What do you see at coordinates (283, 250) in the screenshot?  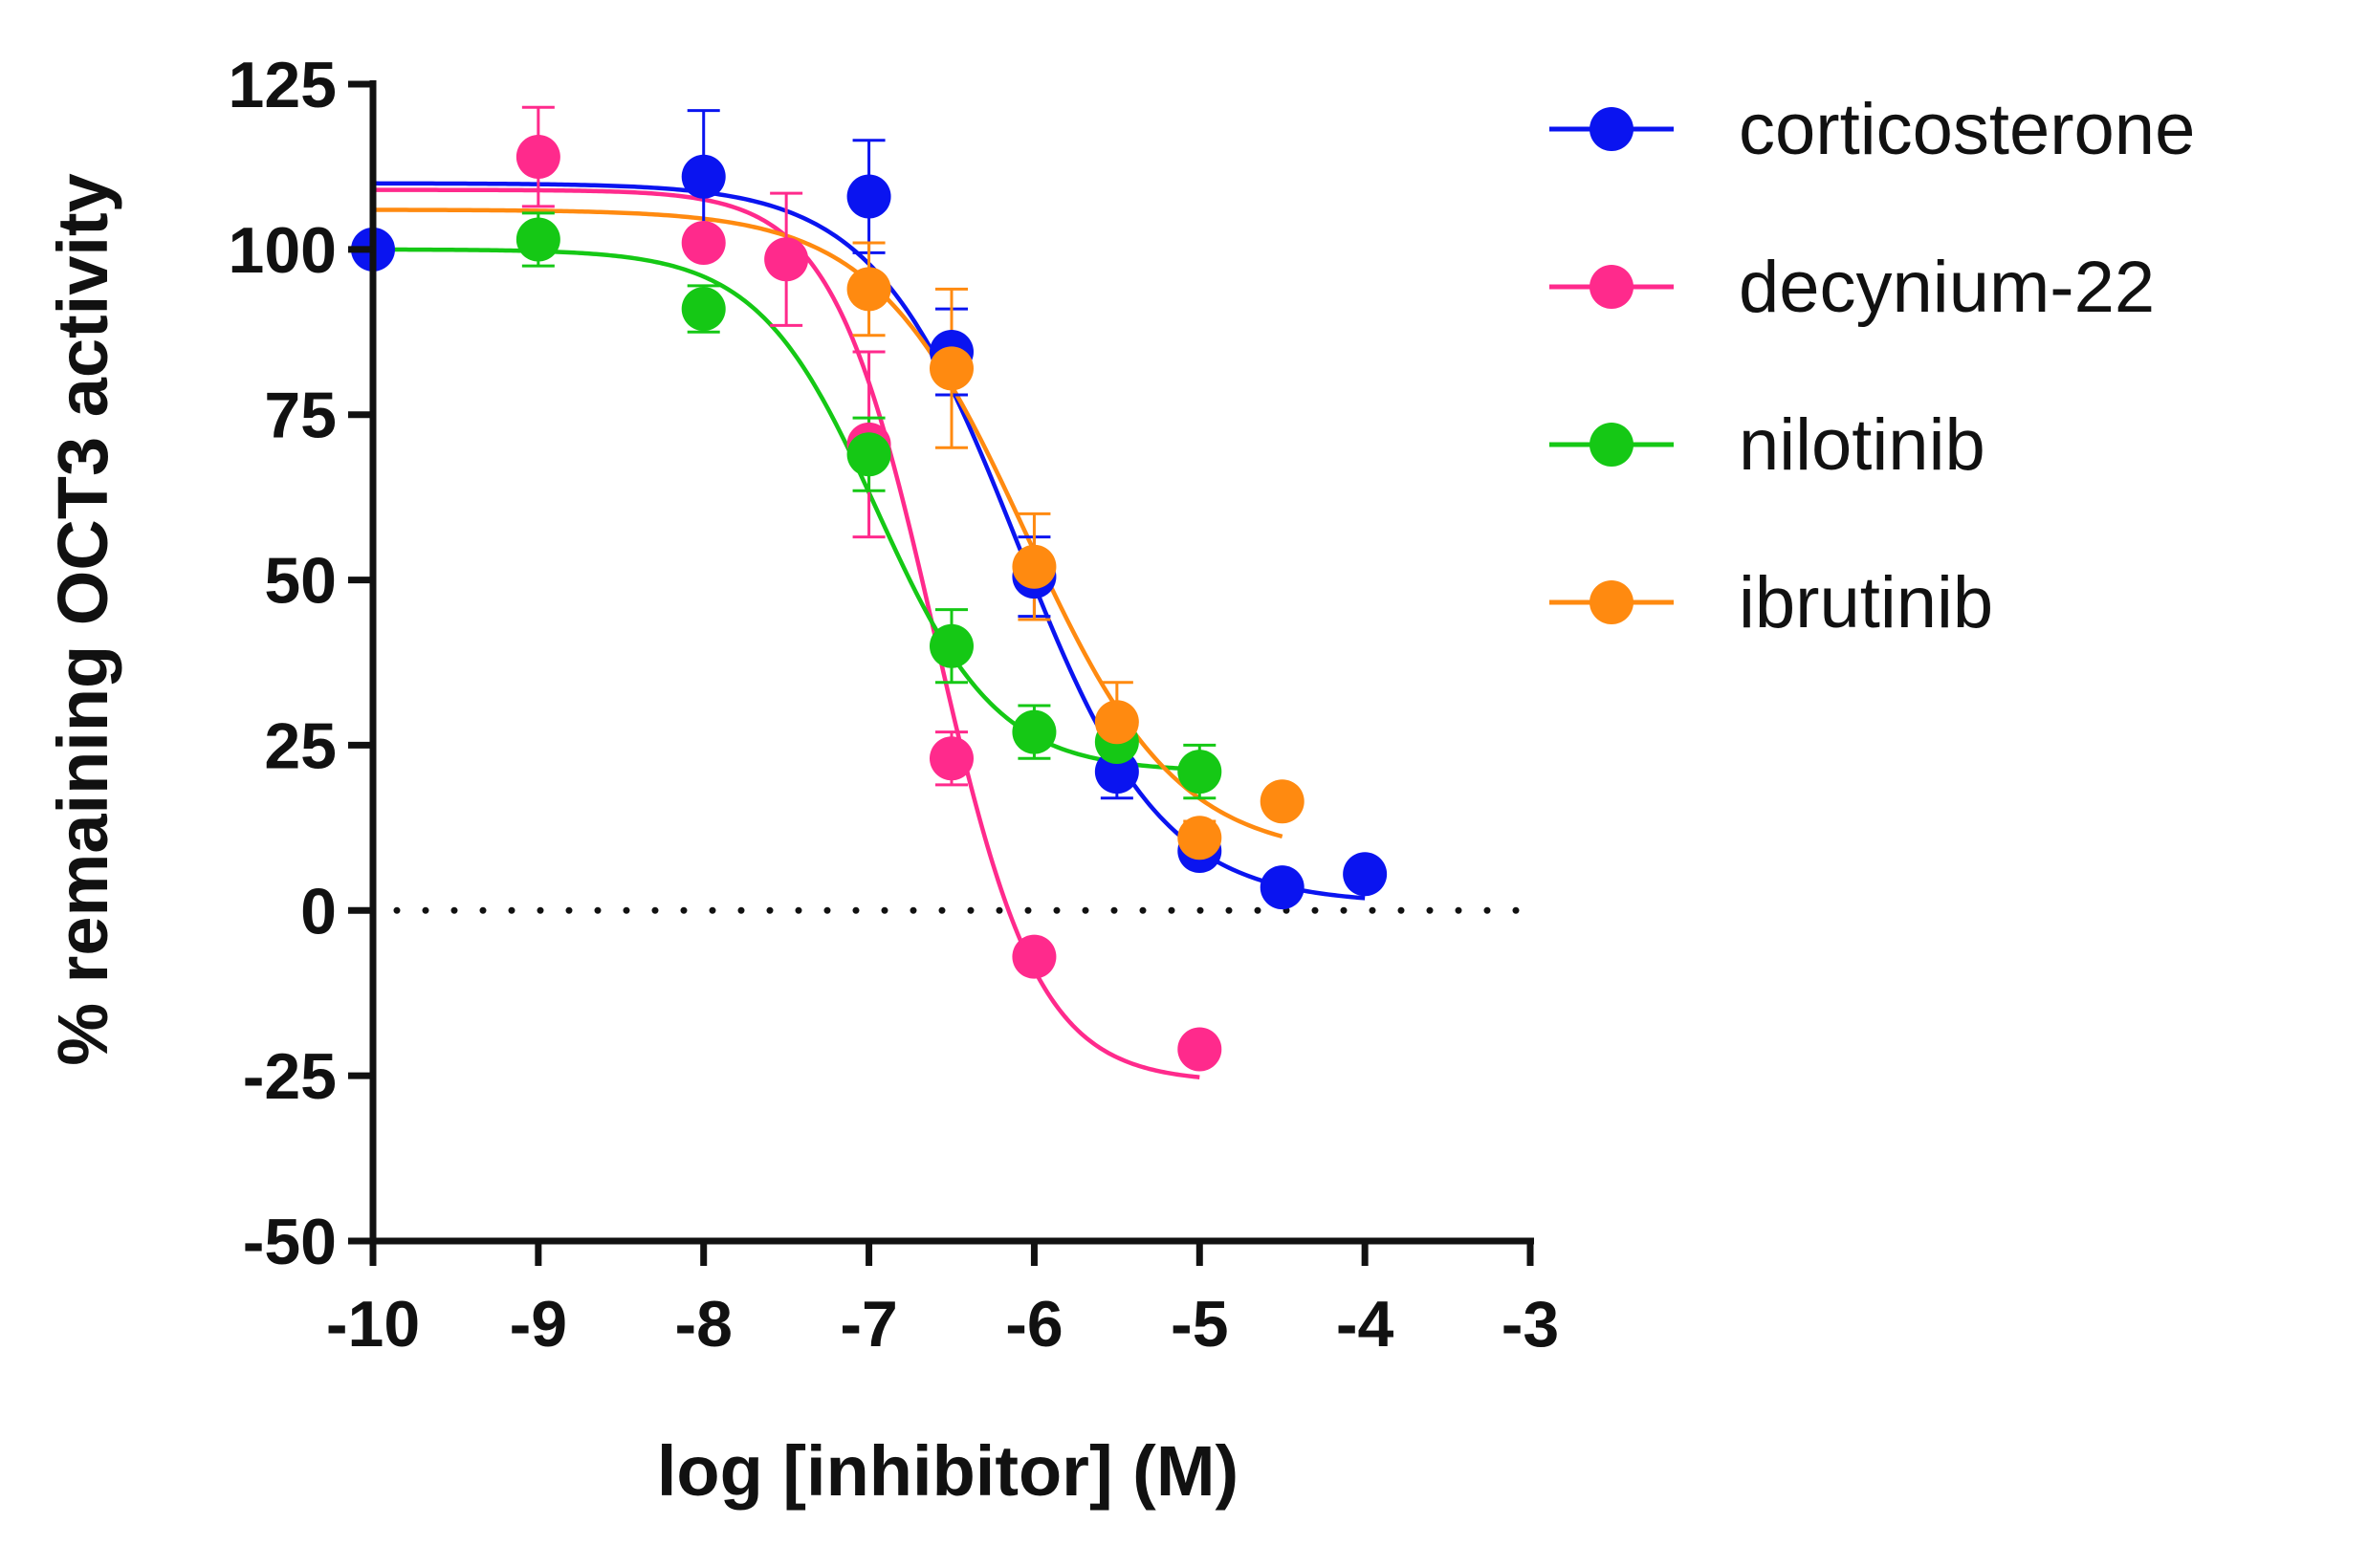 I see `y-tick-label: 100` at bounding box center [283, 250].